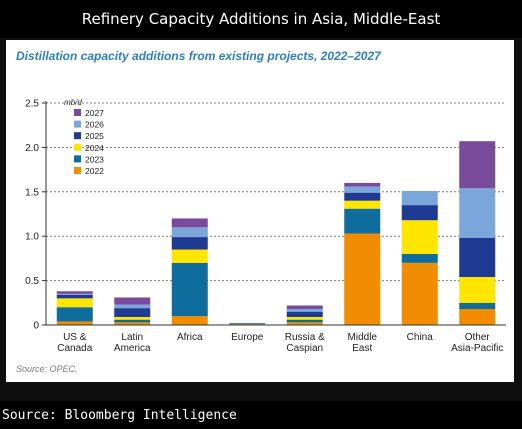 This screenshot has width=522, height=429. Describe the element at coordinates (32, 104) in the screenshot. I see `y-tick-label: 2.5` at that location.